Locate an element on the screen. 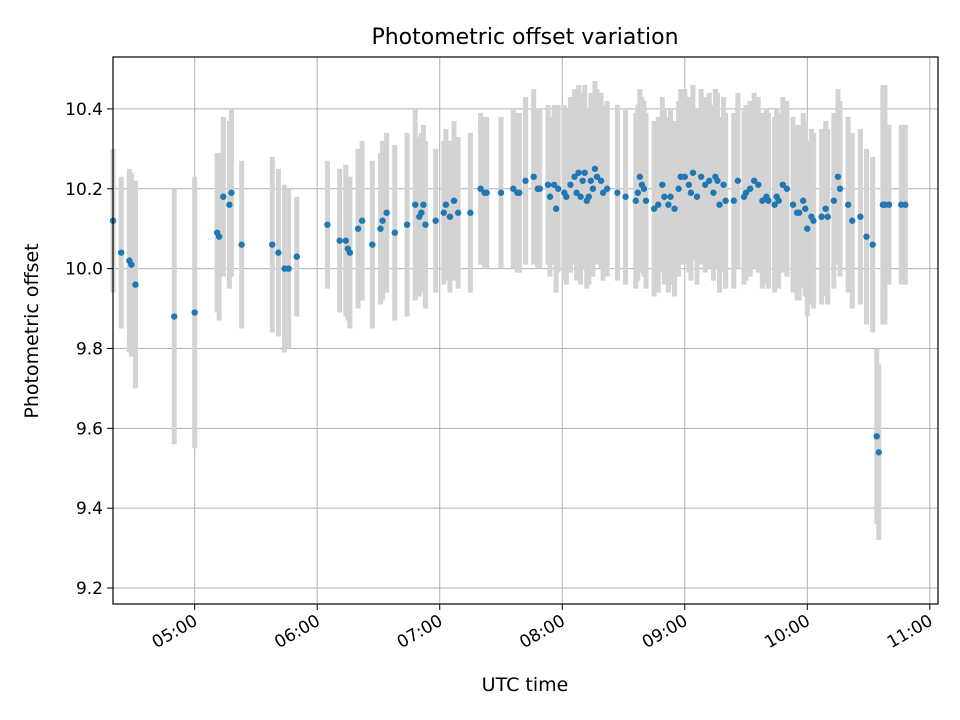 This screenshot has width=960, height=720. x-axis-label: UTC time is located at coordinates (525, 685).